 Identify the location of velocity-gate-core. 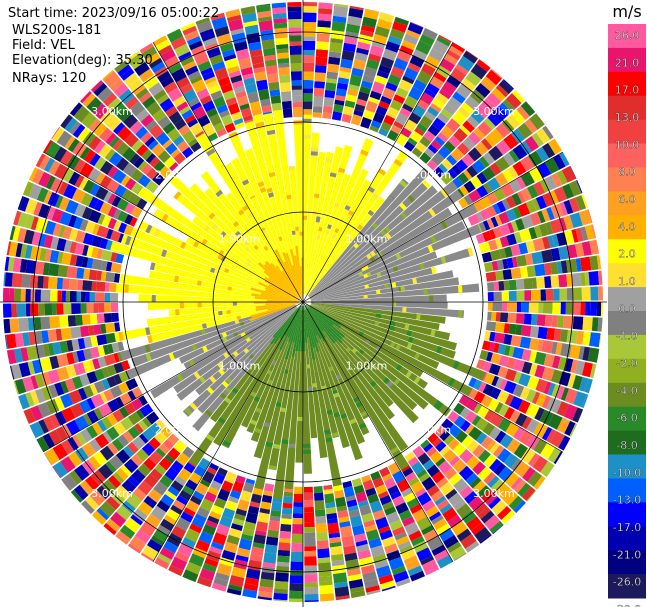
(296, 274).